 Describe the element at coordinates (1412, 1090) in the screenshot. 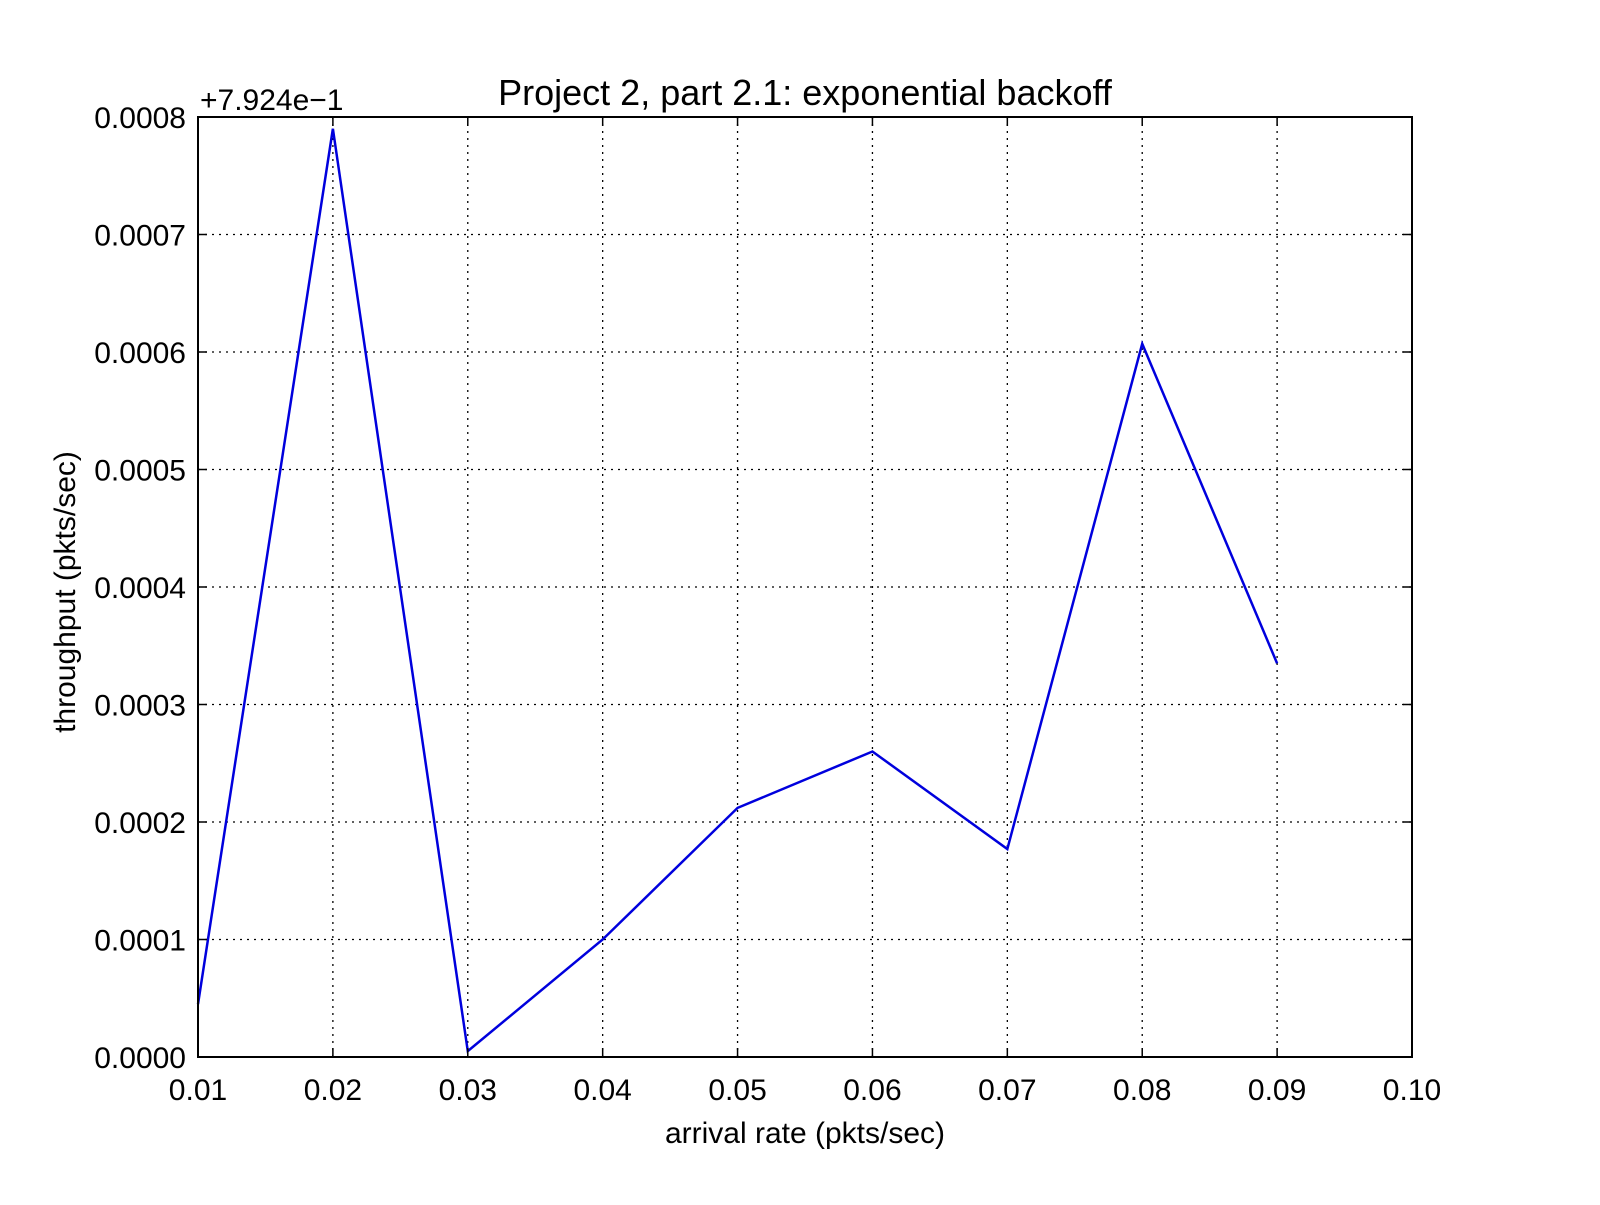

I see `x-tick-label: 0.10` at that location.